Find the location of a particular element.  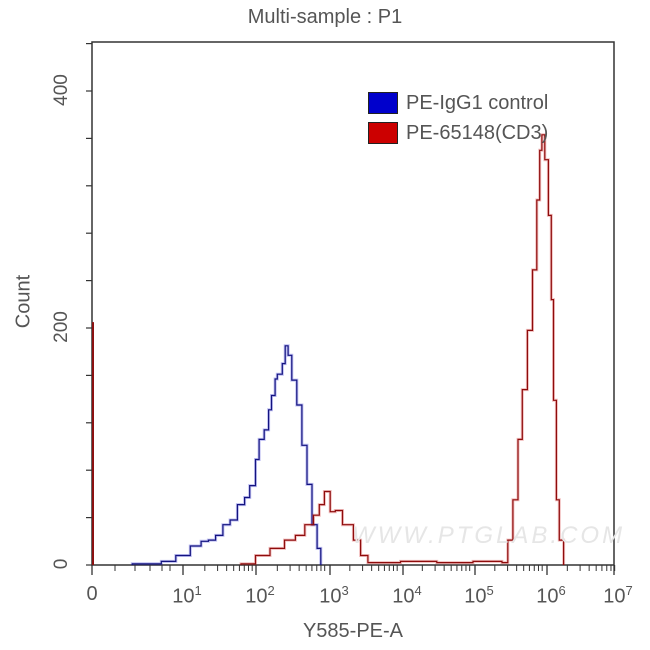

x-axis-label: Y585-PE-A is located at coordinates (353, 631).